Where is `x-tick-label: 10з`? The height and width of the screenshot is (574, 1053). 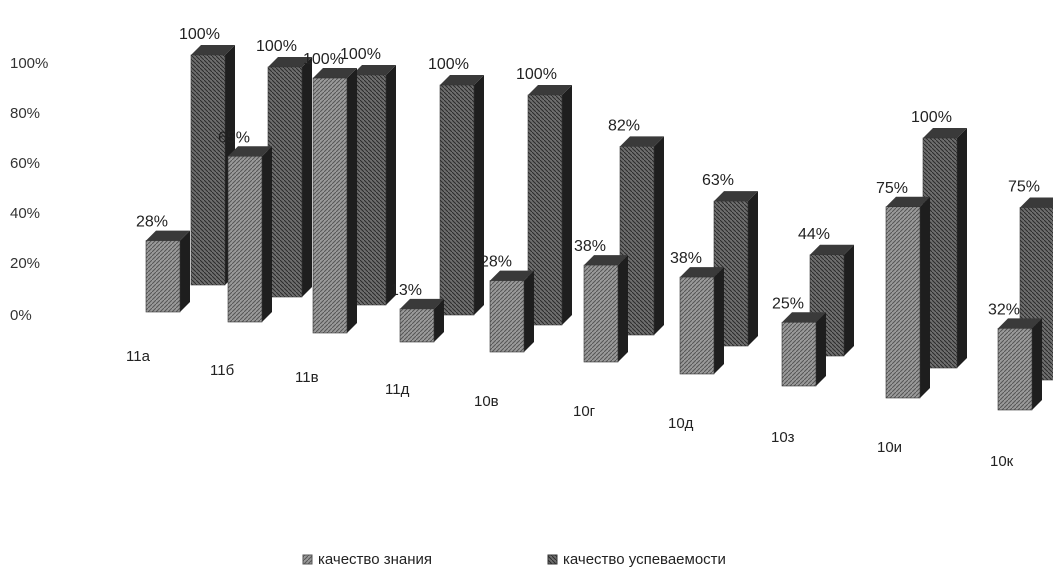 x-tick-label: 10з is located at coordinates (783, 437).